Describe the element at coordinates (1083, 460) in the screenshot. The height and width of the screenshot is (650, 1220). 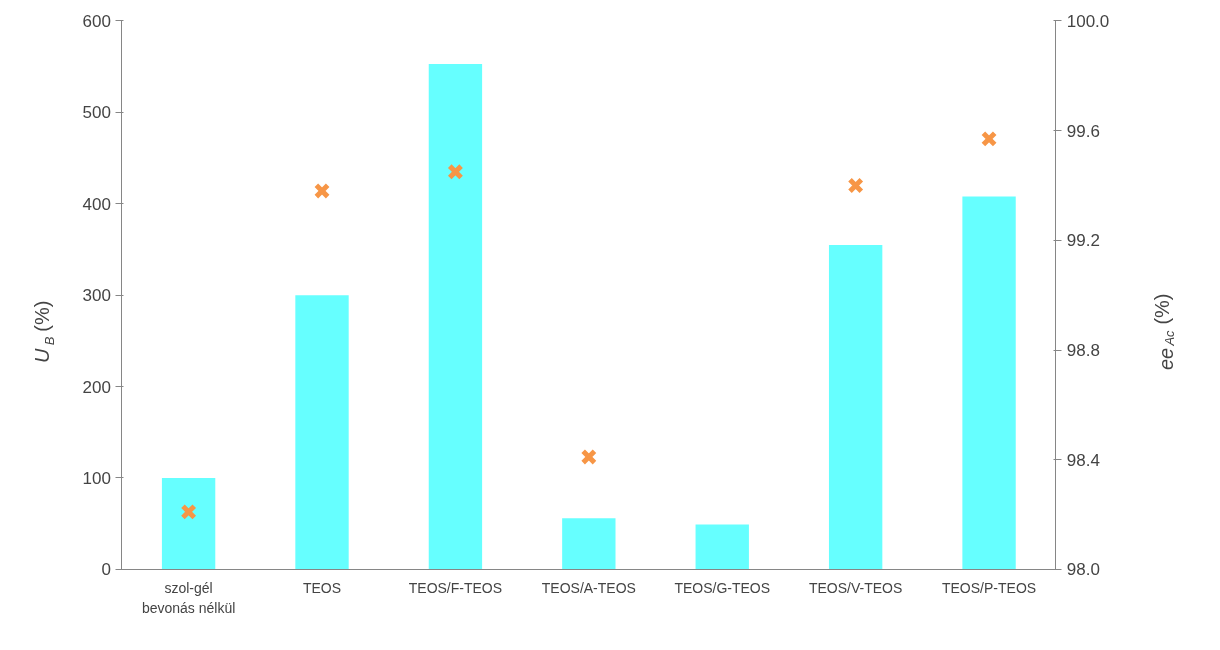
I see `y2-tick-label: 98.4` at that location.